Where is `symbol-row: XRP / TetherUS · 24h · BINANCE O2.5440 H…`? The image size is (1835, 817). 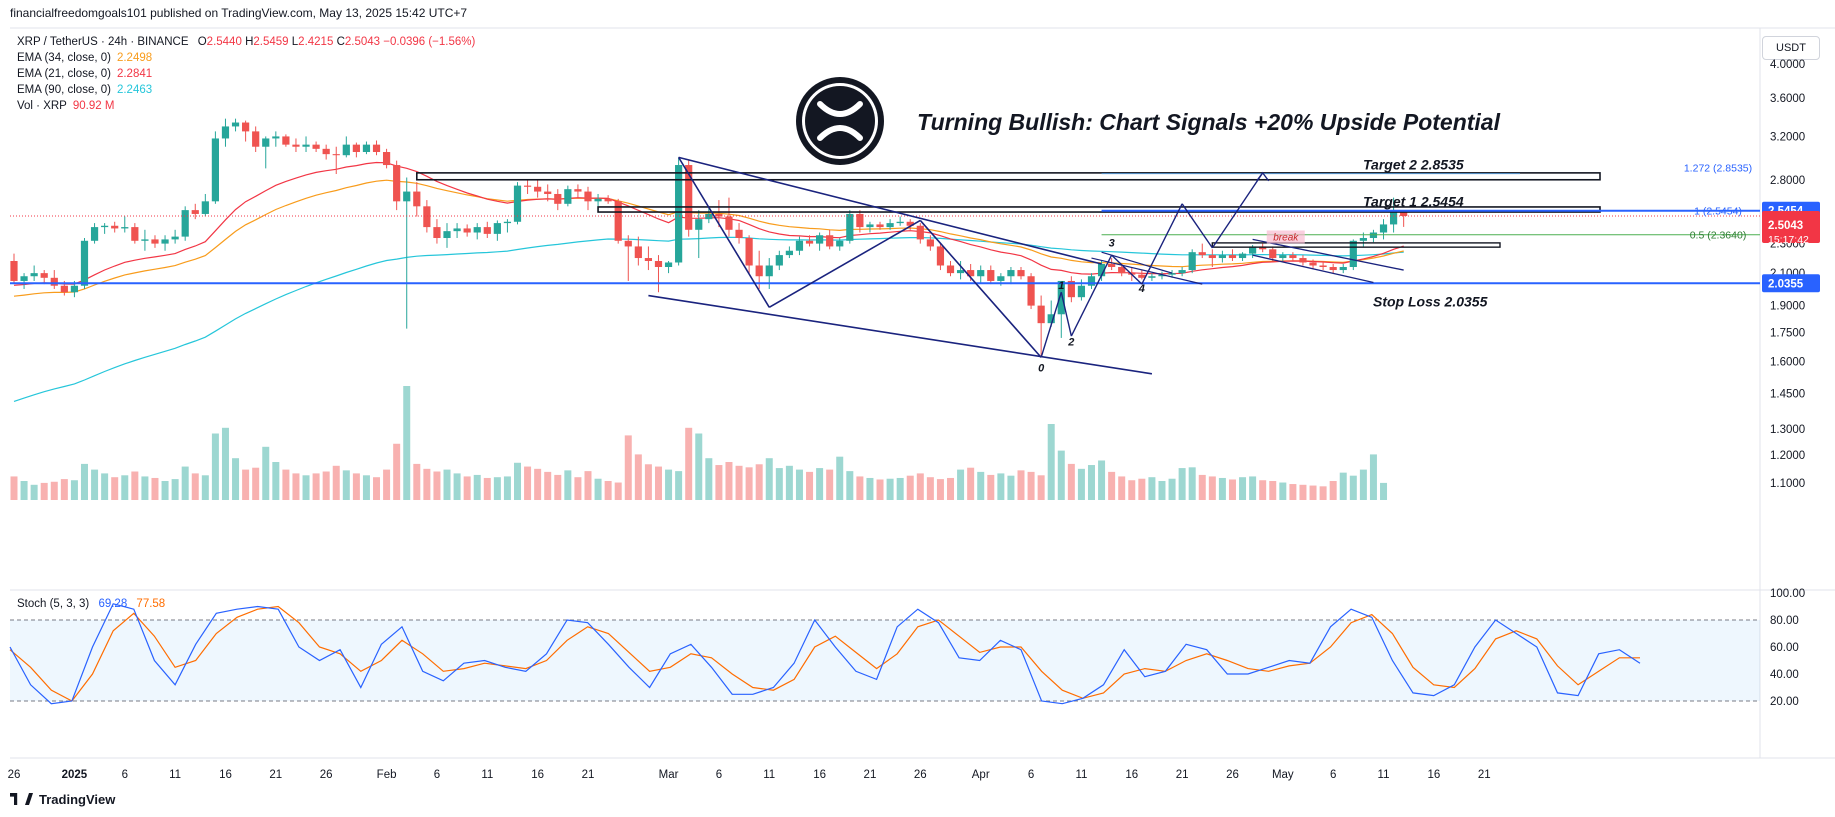 symbol-row: XRP / TetherUS · 24h · BINANCE O2.5440 H… is located at coordinates (246, 42).